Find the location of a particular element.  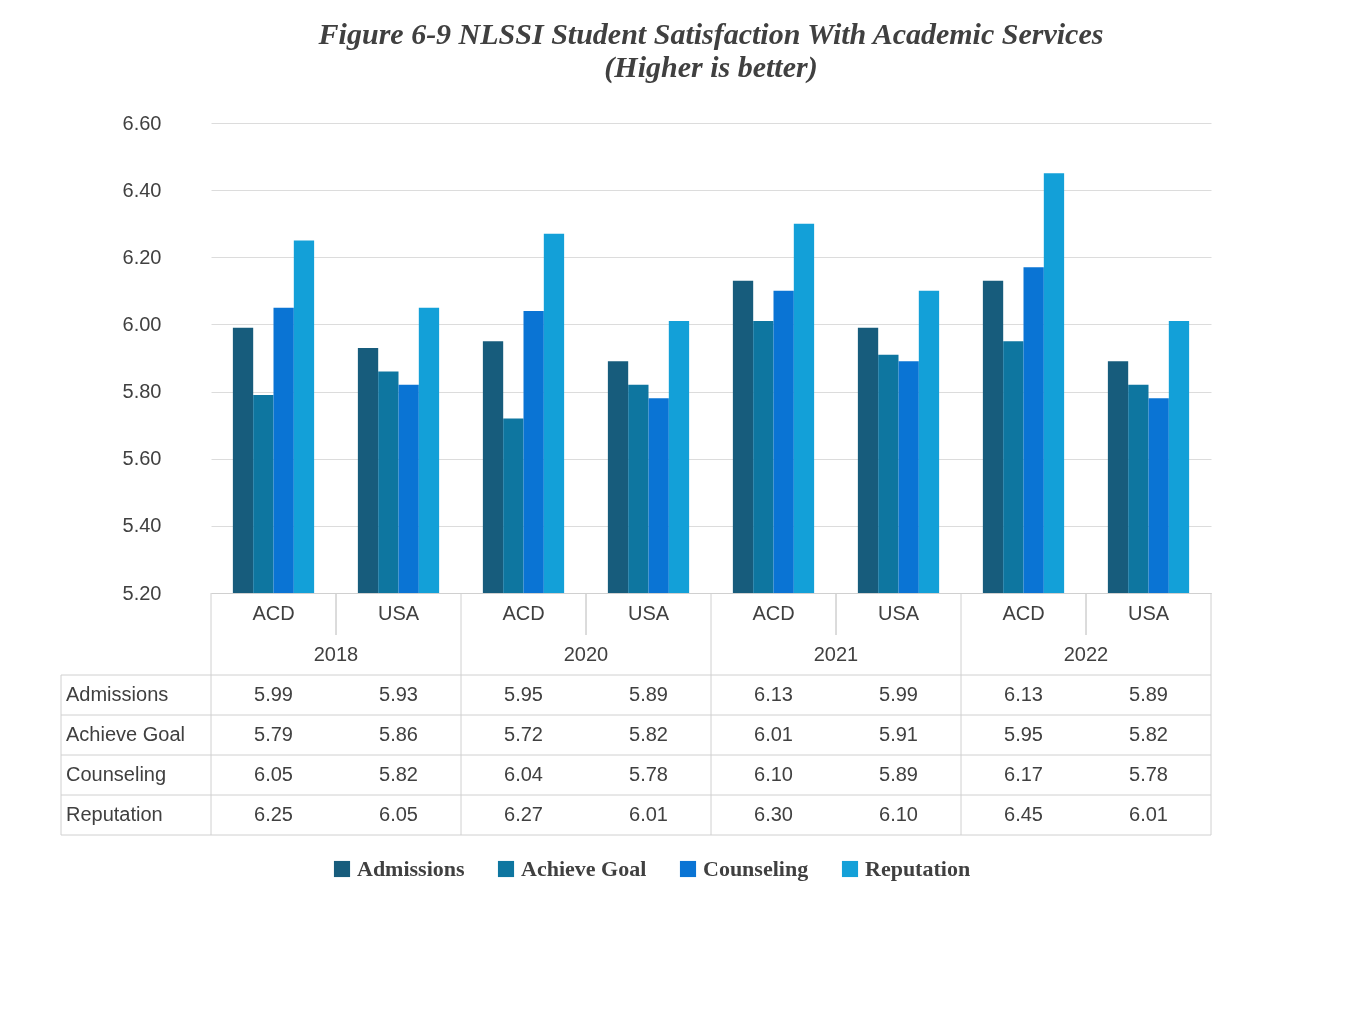

data-label: 5.93 is located at coordinates (398, 694).